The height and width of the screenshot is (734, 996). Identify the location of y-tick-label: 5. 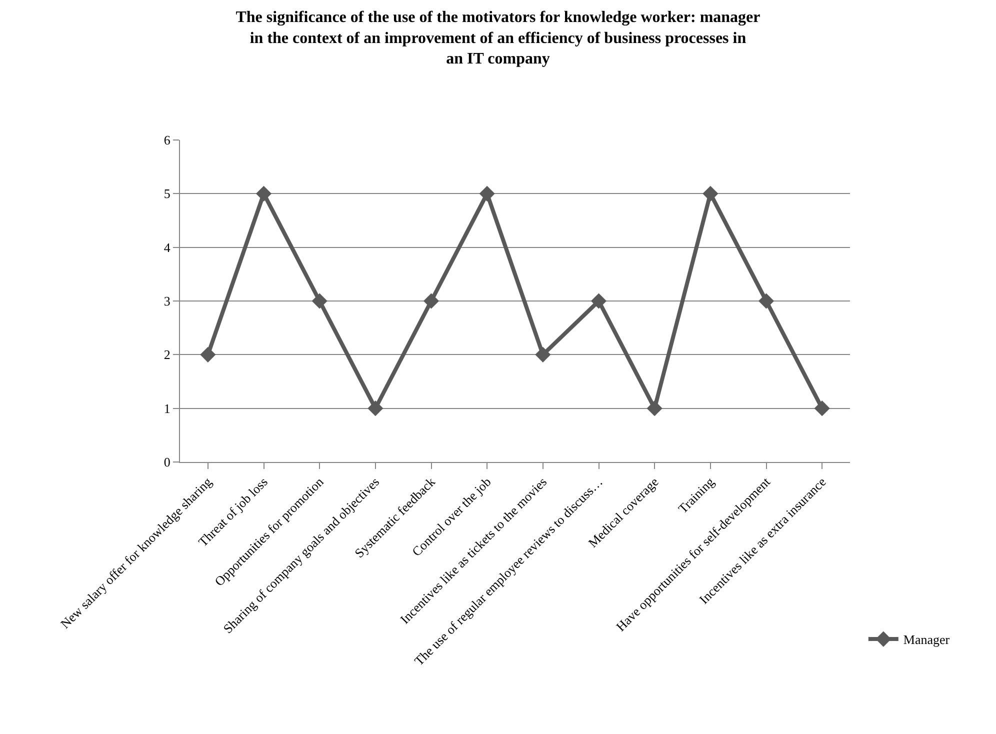
(167, 194).